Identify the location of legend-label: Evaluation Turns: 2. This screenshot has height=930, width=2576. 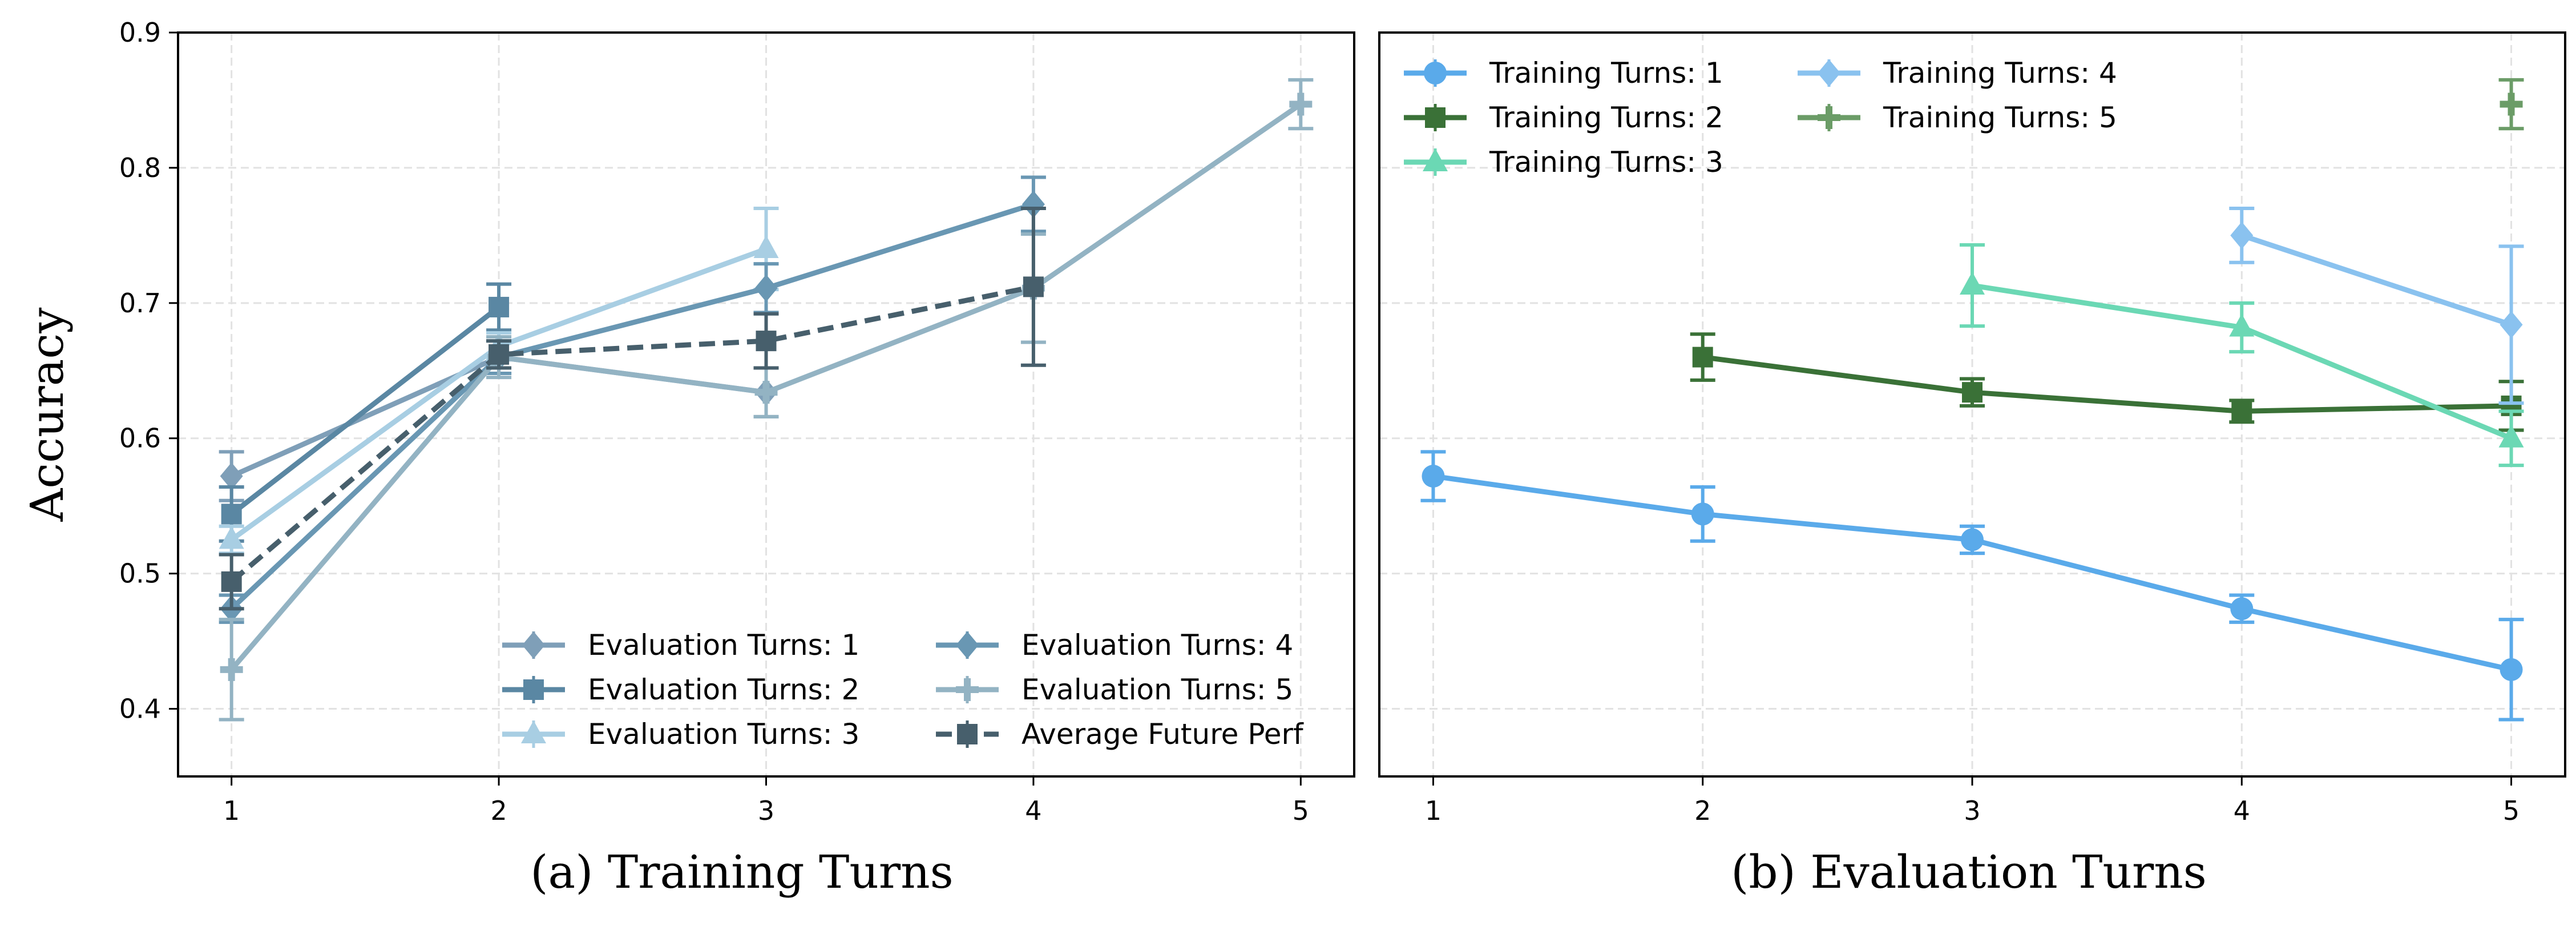
(723, 689).